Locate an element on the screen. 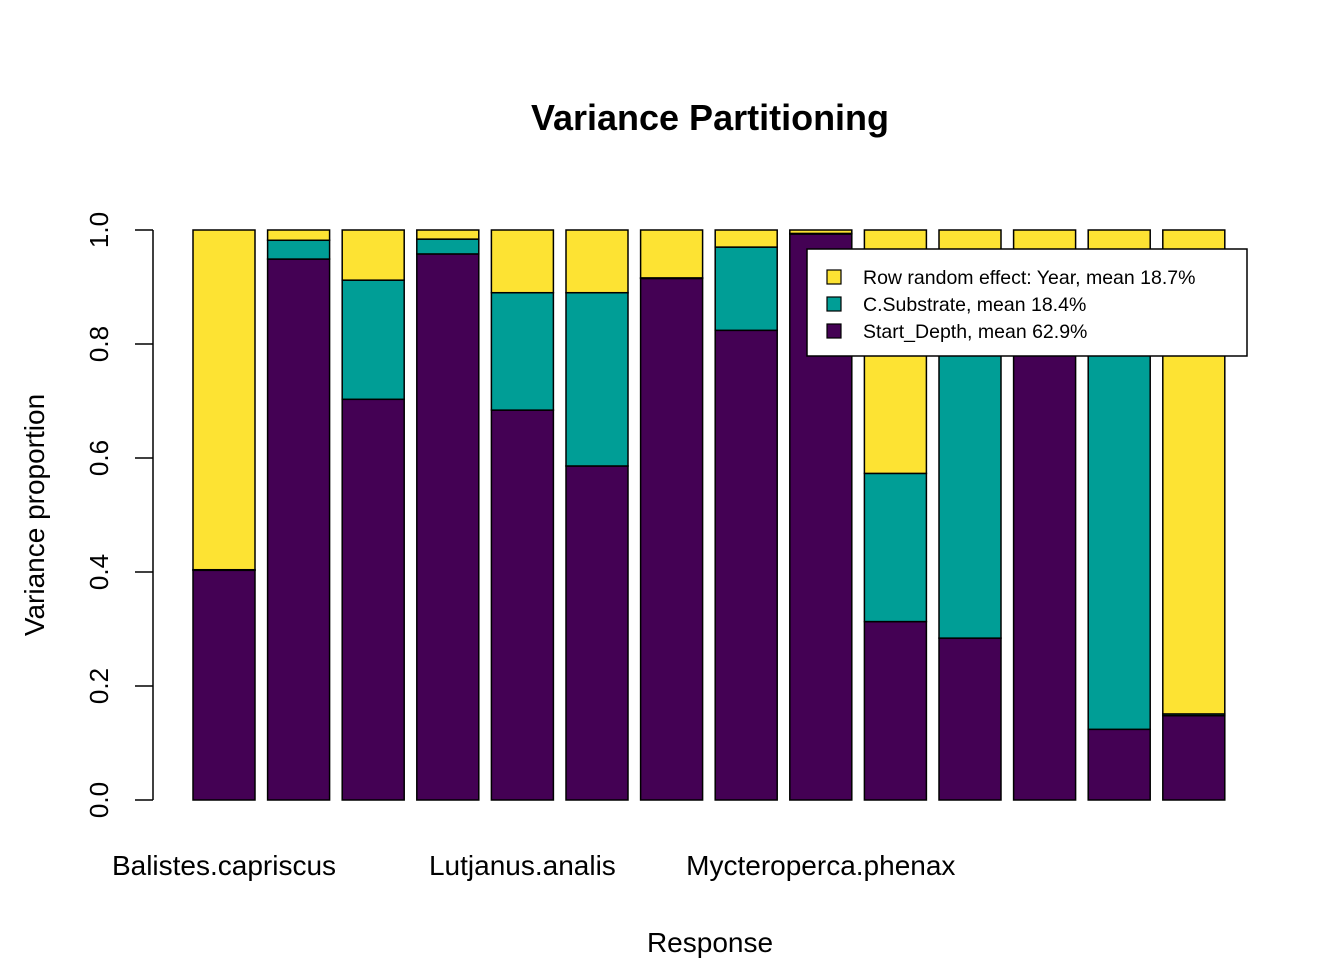  category-label-1: Balistes.capriscus is located at coordinates (224, 865).